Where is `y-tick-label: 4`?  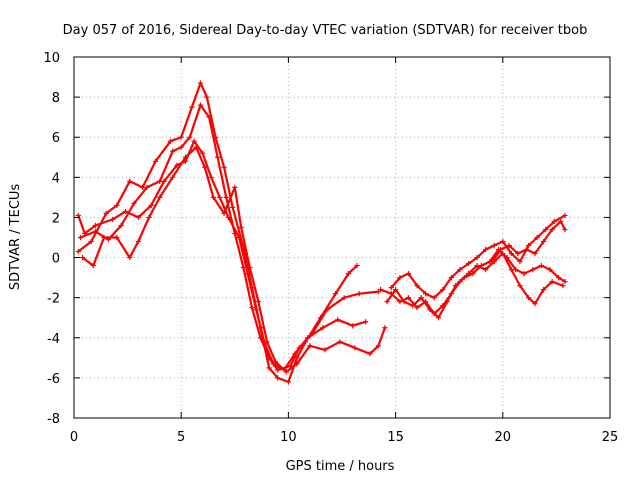 y-tick-label: 4 is located at coordinates (56, 178).